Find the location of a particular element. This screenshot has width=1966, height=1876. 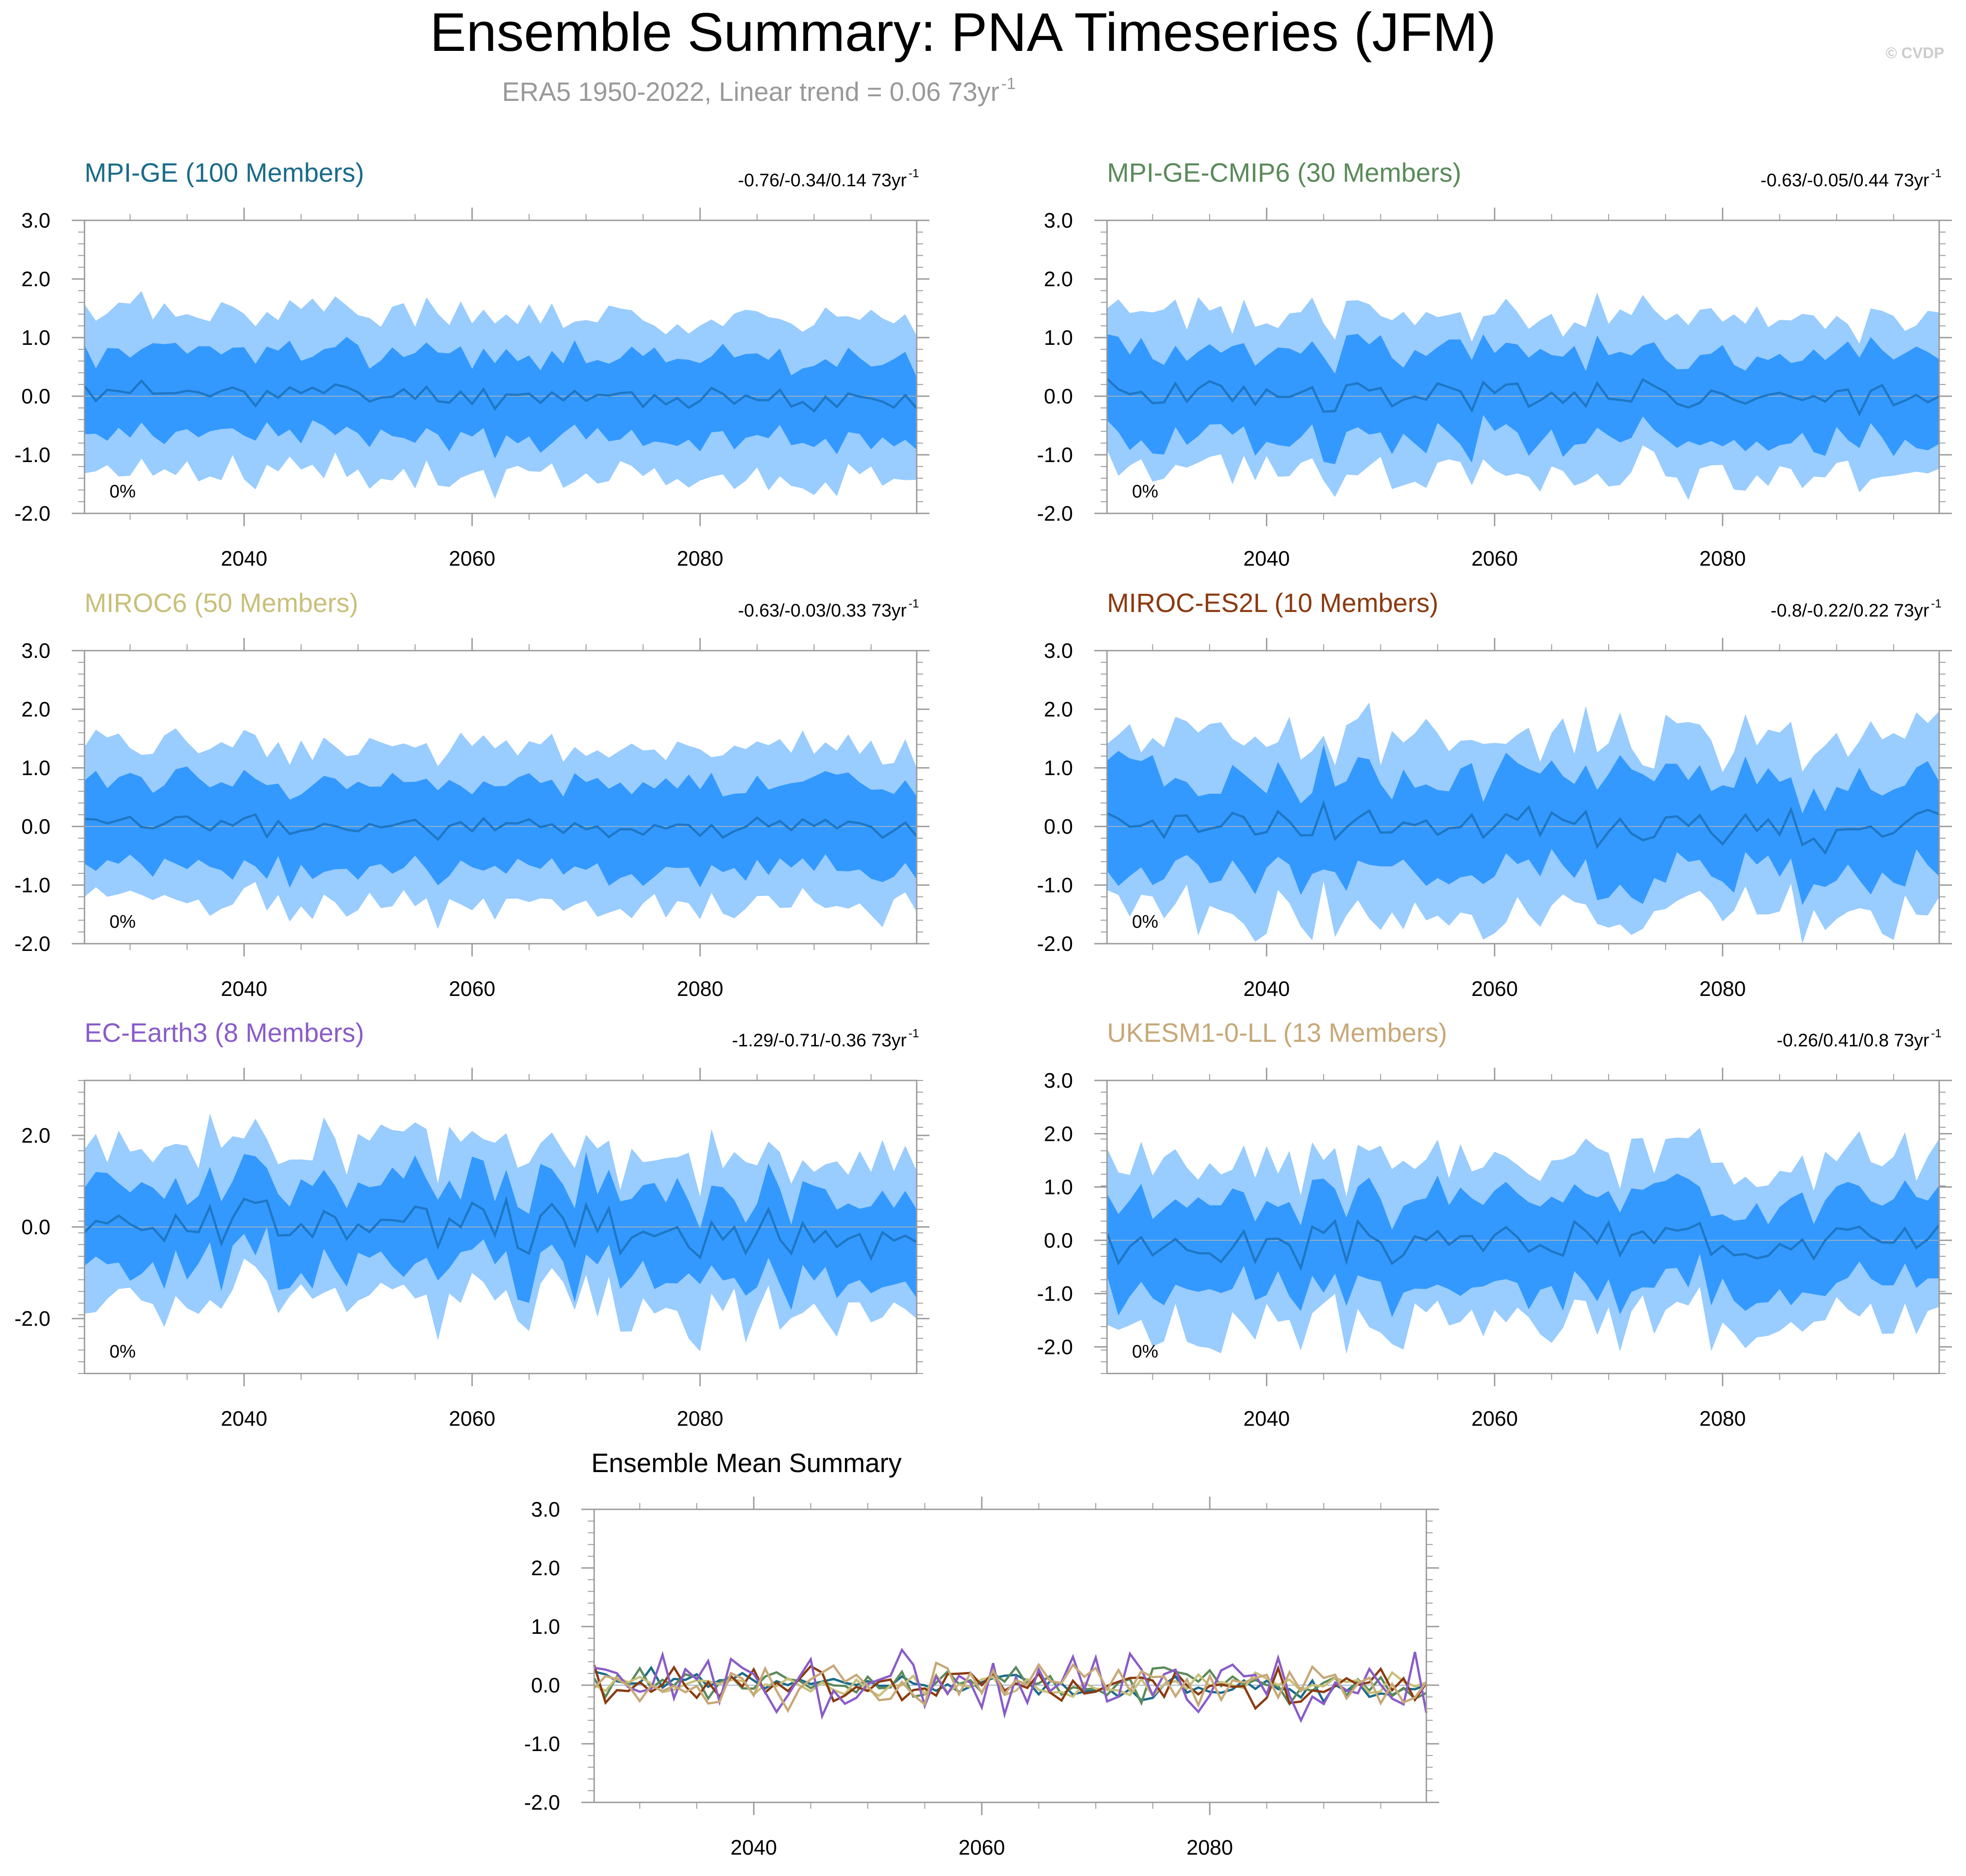

panel-title: EC-Earth3 (8 Members) is located at coordinates (224, 1033).